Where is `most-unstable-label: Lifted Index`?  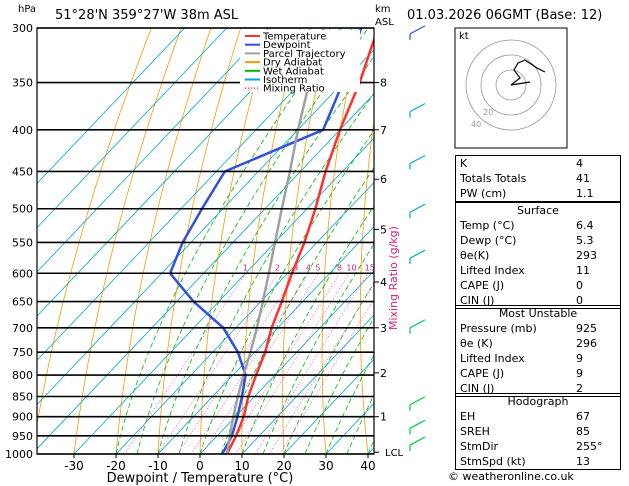 most-unstable-label: Lifted Index is located at coordinates (492, 358).